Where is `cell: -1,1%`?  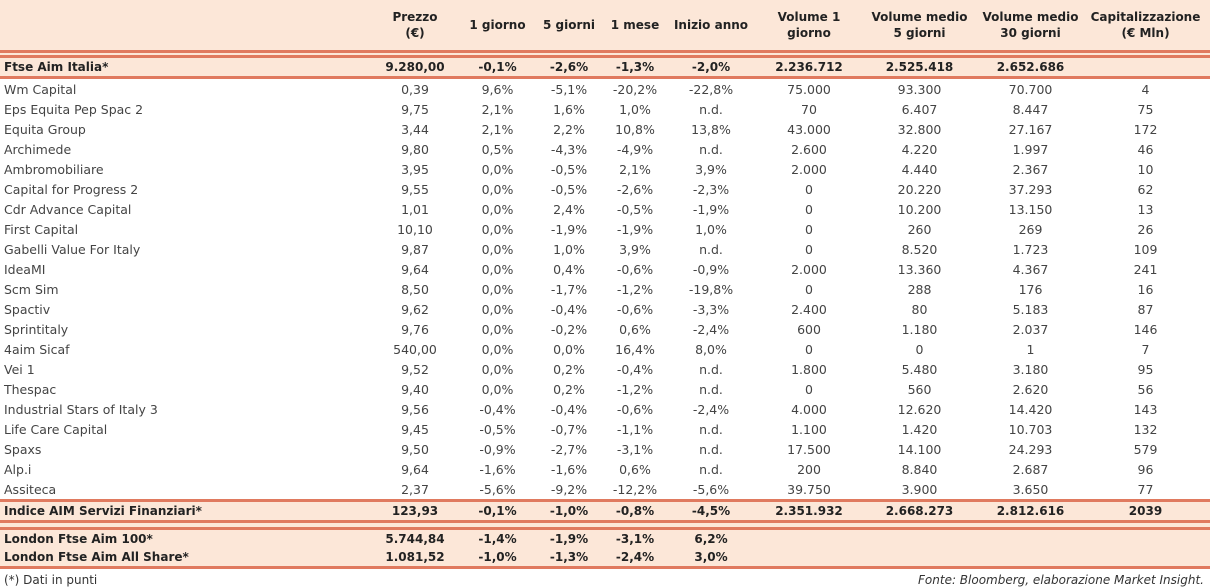
cell: -1,1% is located at coordinates (635, 429).